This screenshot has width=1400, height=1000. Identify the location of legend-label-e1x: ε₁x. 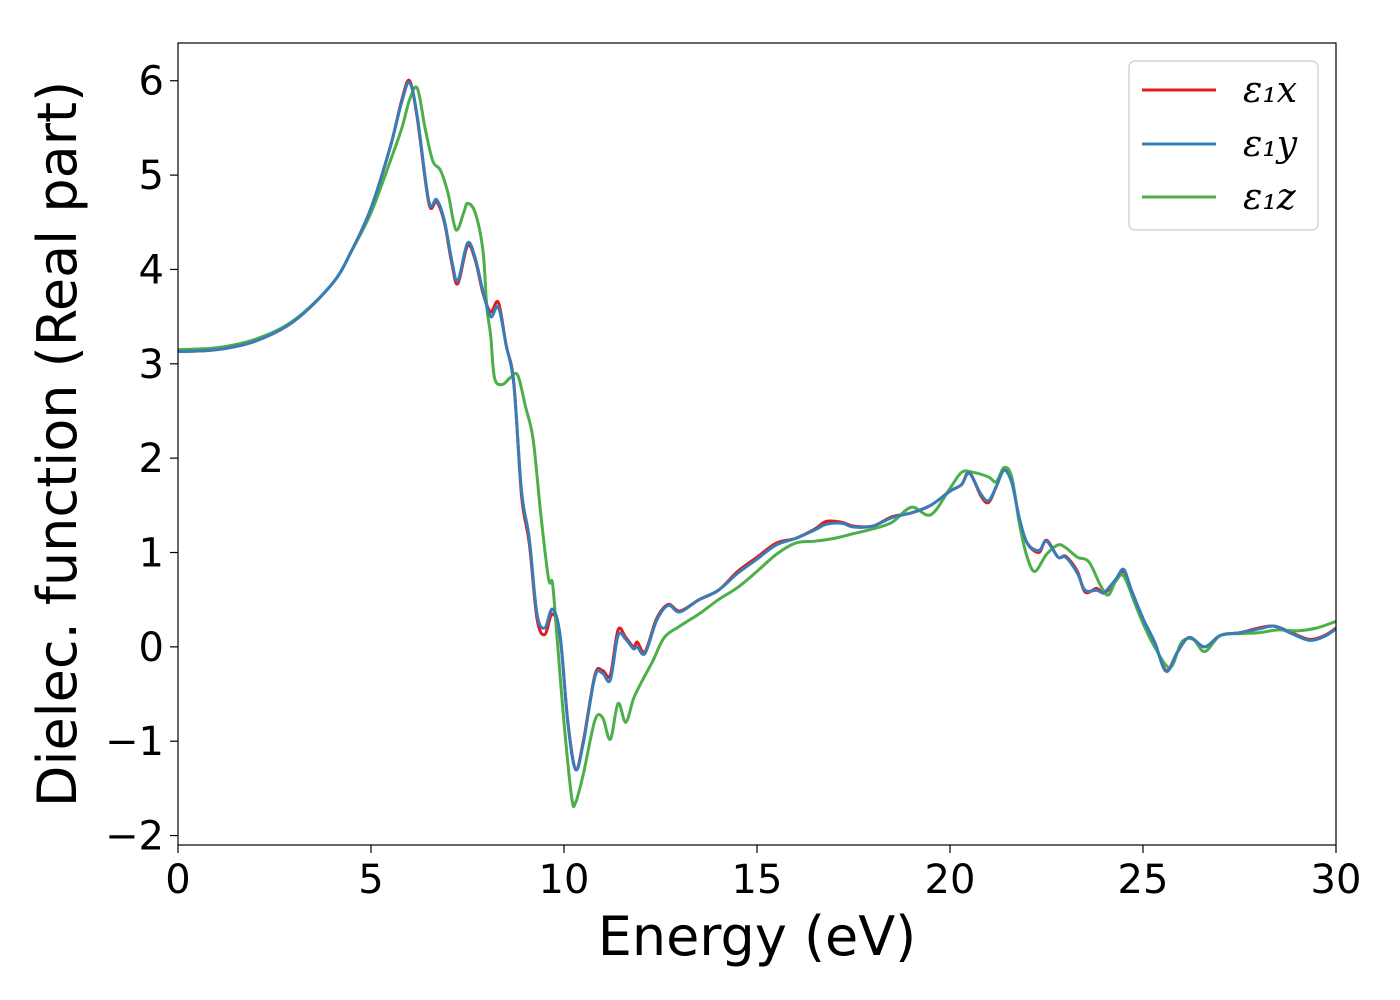
(1270, 90).